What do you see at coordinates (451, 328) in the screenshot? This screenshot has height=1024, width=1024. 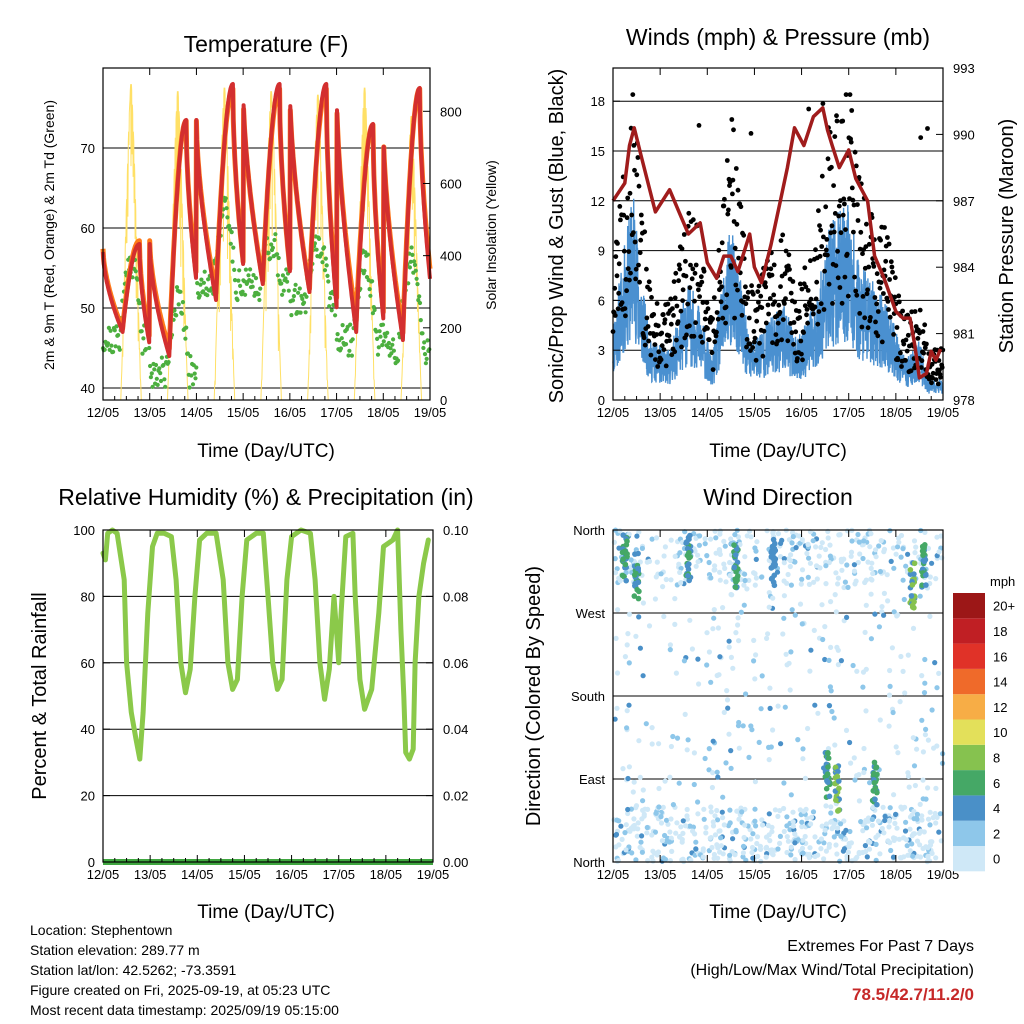 I see `y2-tick-label-2: 200` at bounding box center [451, 328].